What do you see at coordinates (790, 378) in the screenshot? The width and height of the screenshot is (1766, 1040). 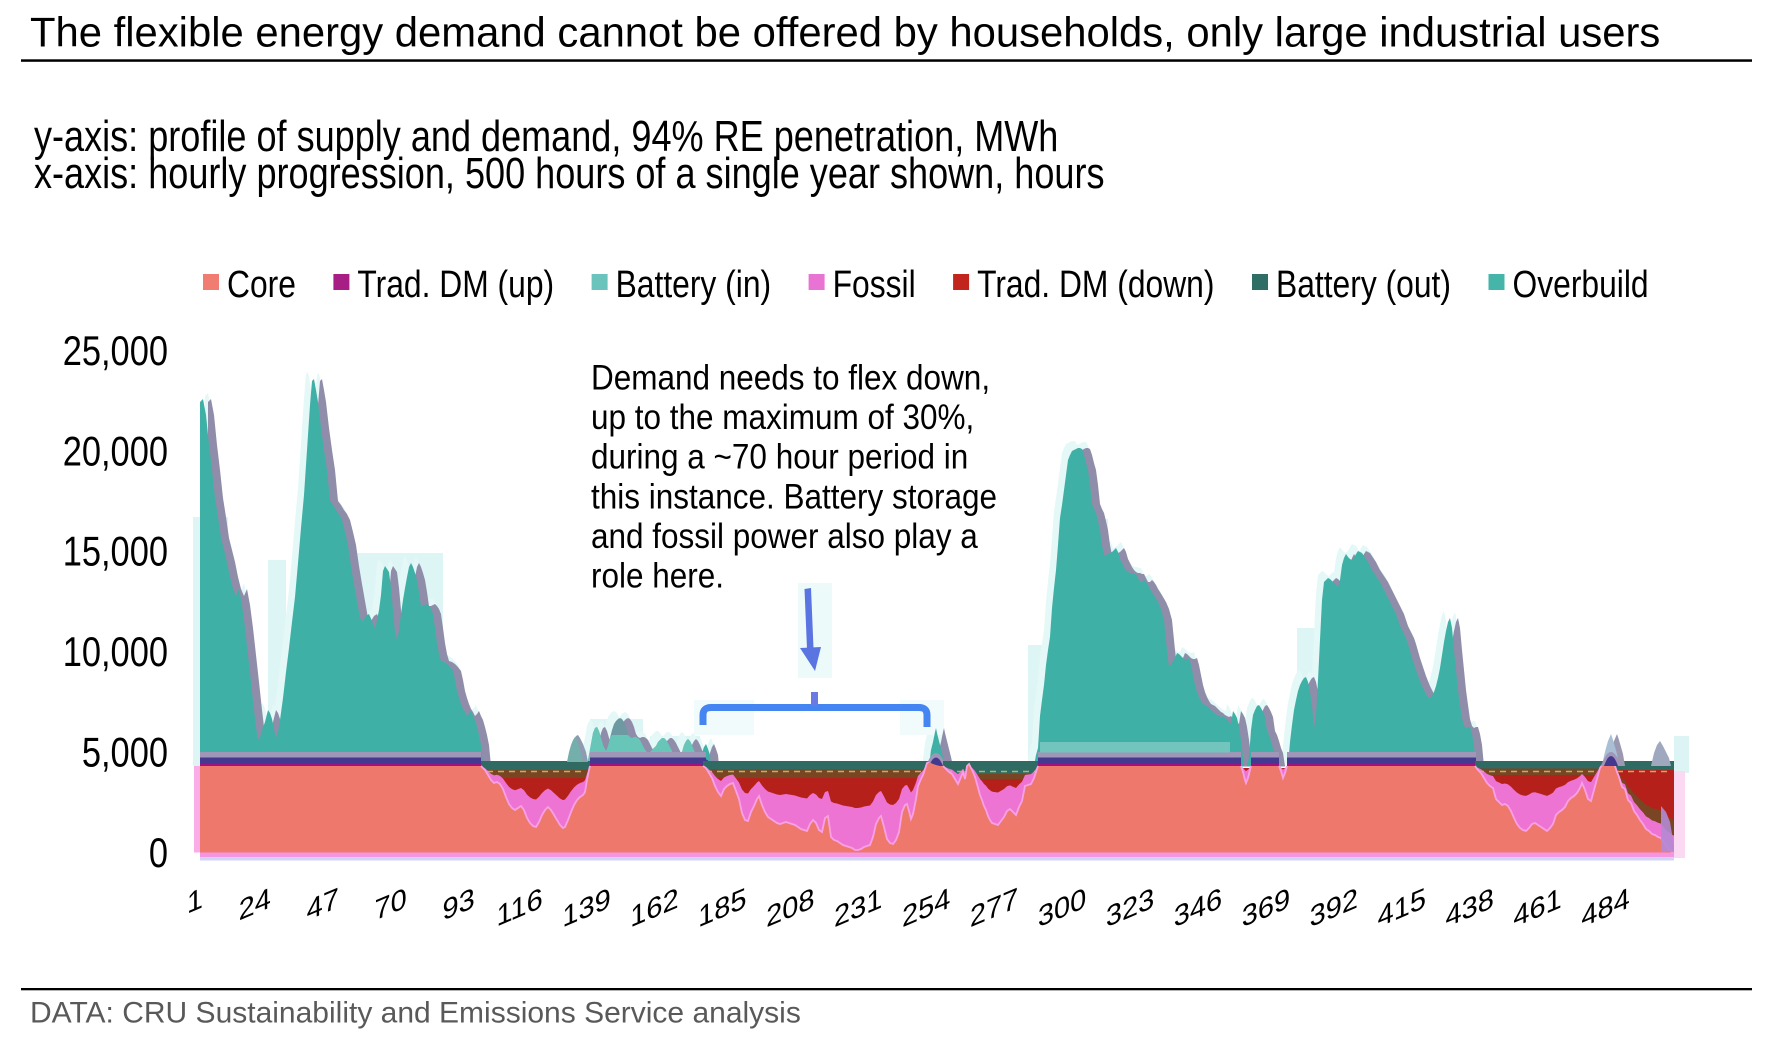 I see `svg-text: Demand needs to flex down,` at bounding box center [790, 378].